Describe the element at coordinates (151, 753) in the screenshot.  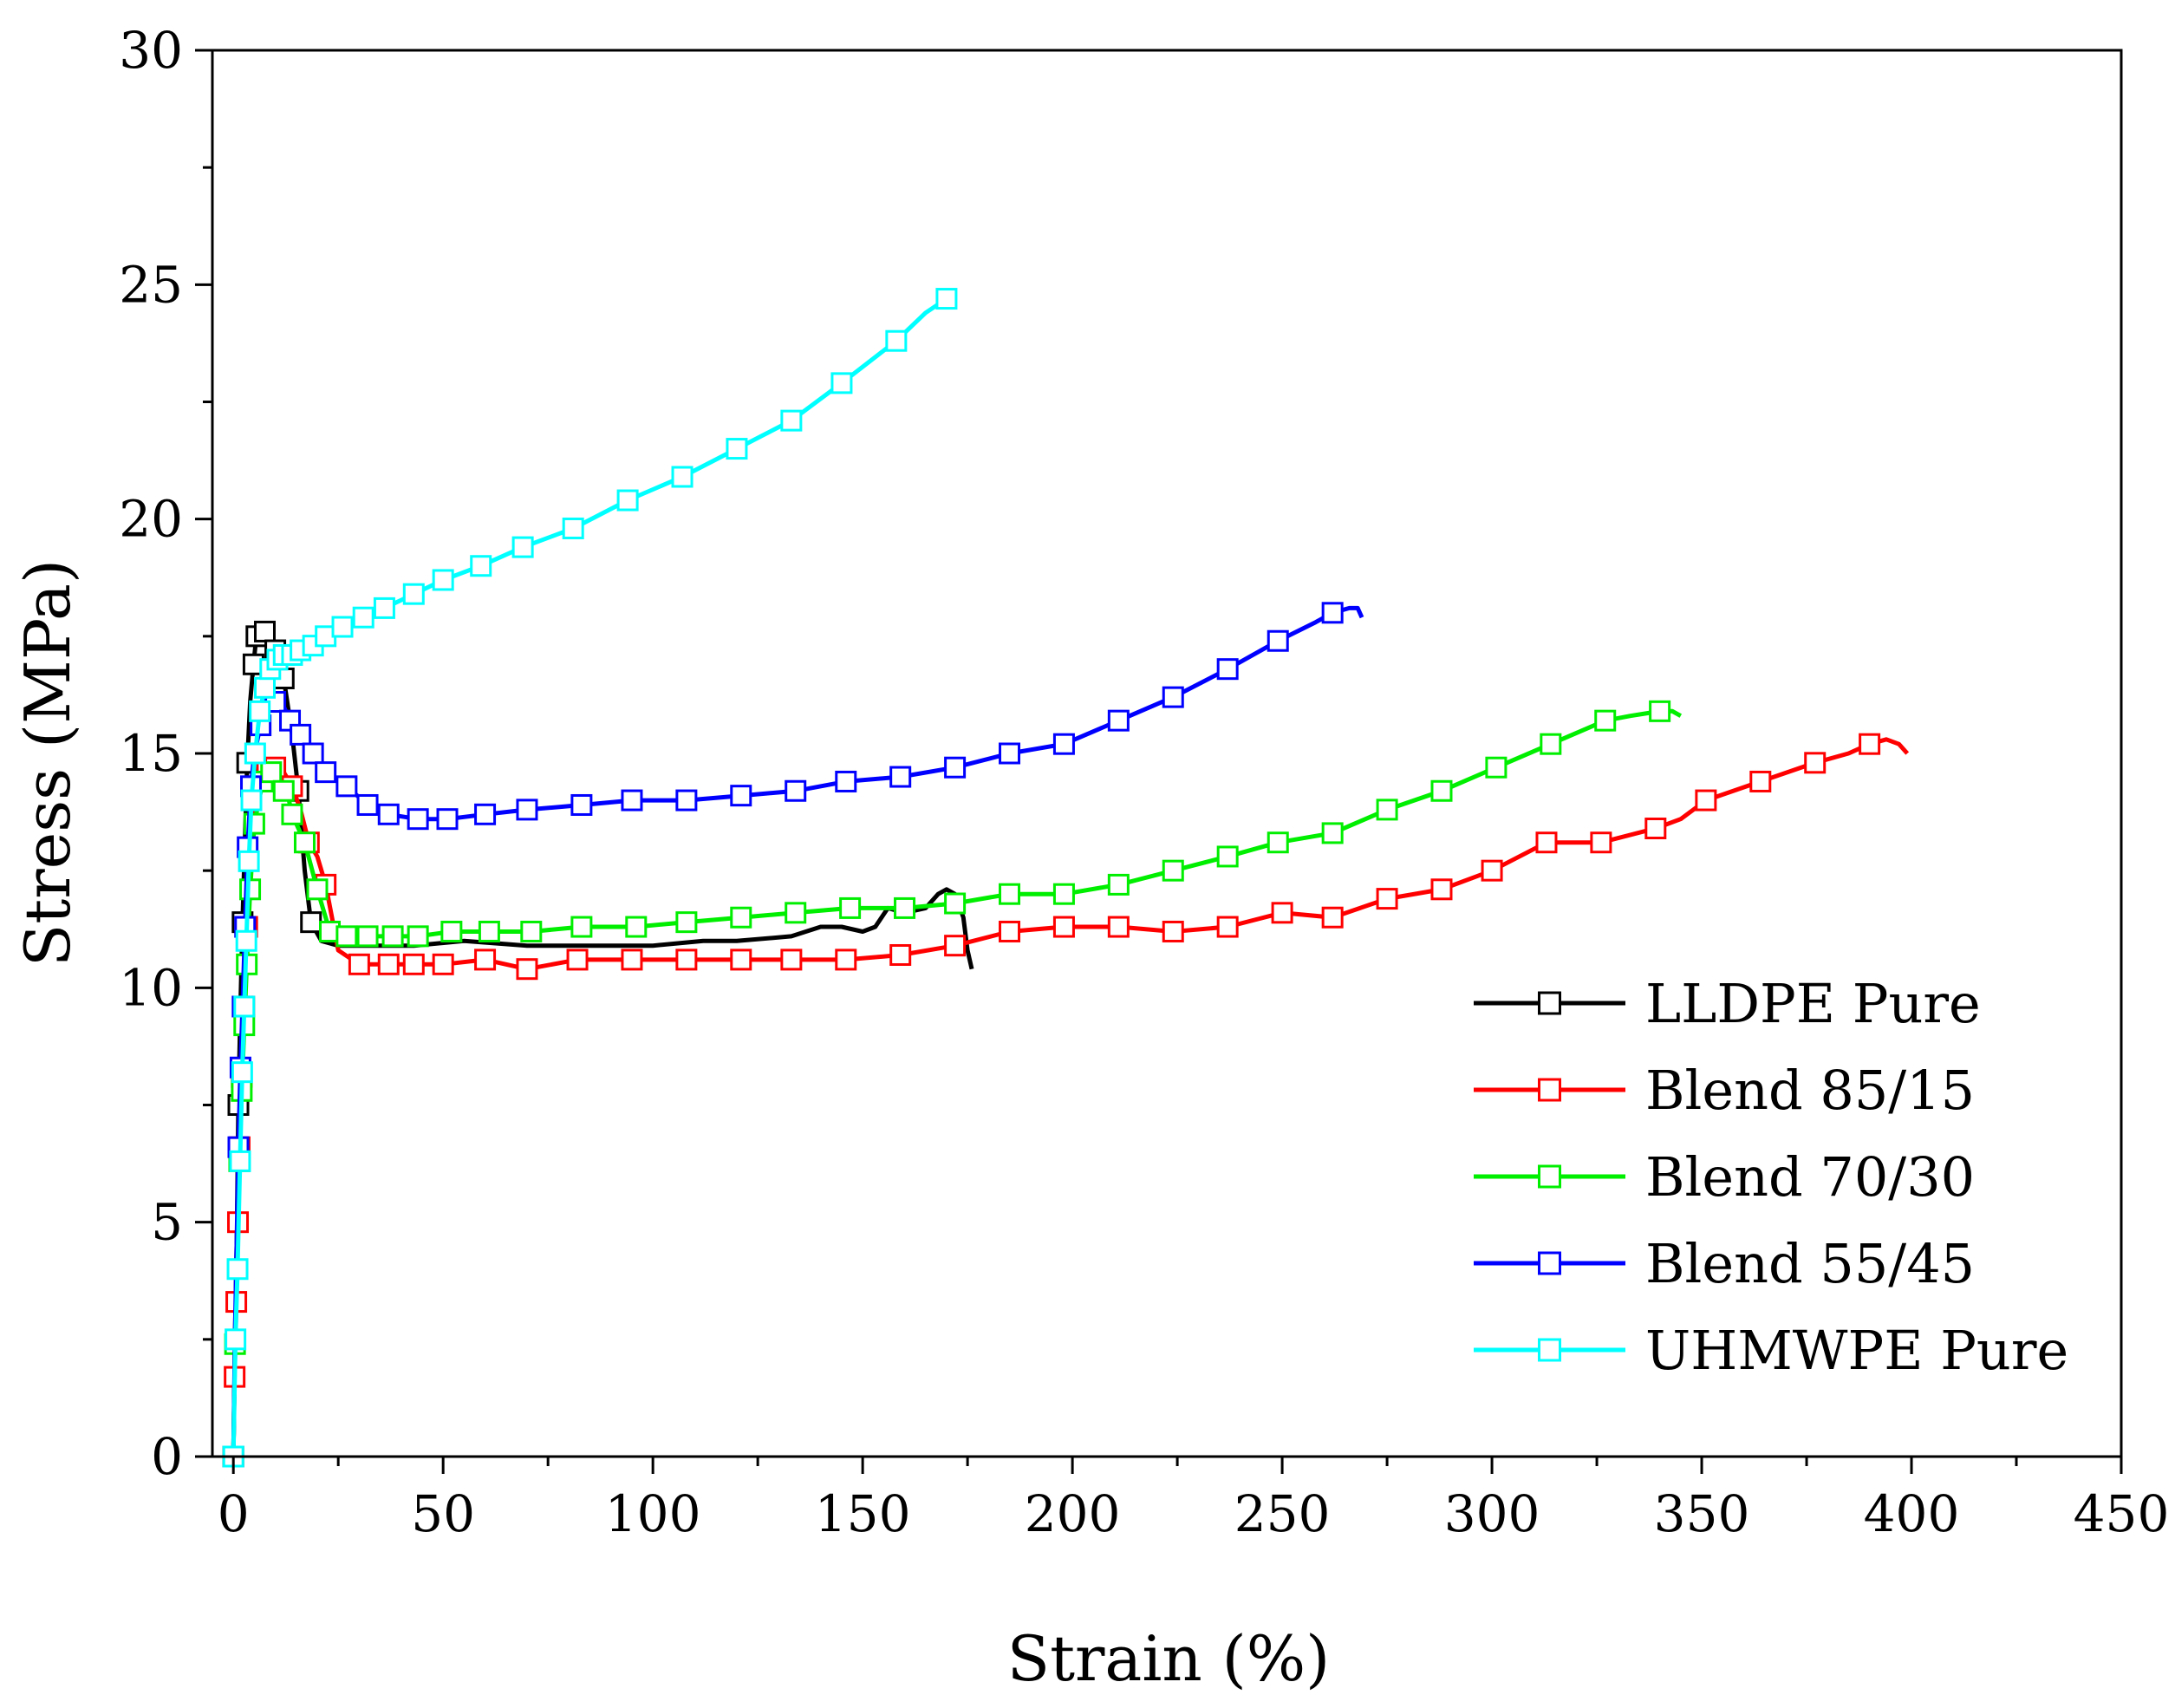
I see `y-tick-label: 15` at that location.